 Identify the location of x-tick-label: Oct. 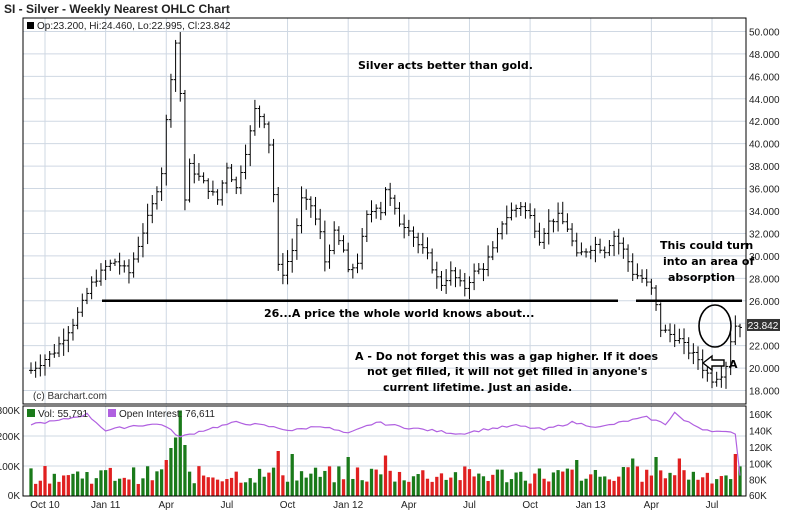
(530, 505).